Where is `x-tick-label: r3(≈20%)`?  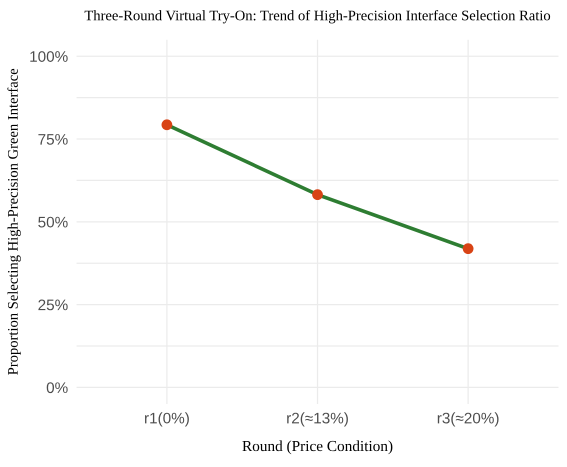 x-tick-label: r3(≈20%) is located at coordinates (468, 419).